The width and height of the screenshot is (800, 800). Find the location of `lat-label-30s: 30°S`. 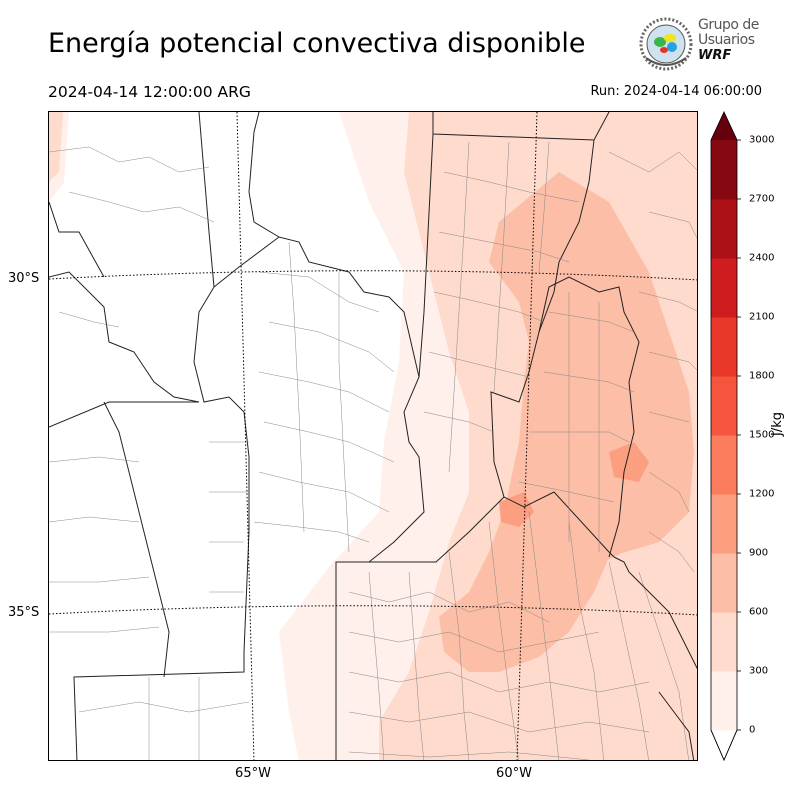

lat-label-30s: 30°S is located at coordinates (24, 278).